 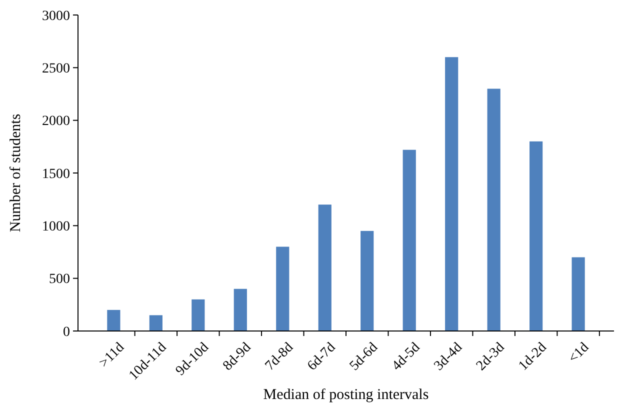 I want to click on y-tick-label: 1000, so click(x=56, y=227).